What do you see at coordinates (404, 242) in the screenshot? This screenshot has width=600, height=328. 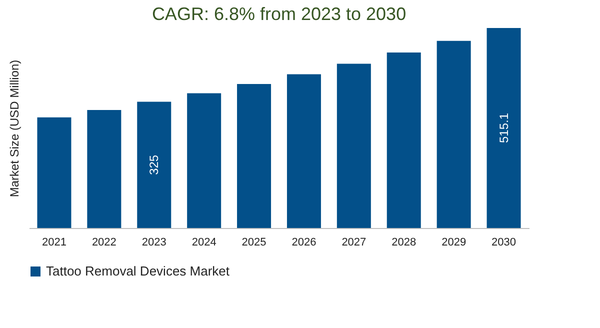 I see `x-tick-label: 2028` at bounding box center [404, 242].